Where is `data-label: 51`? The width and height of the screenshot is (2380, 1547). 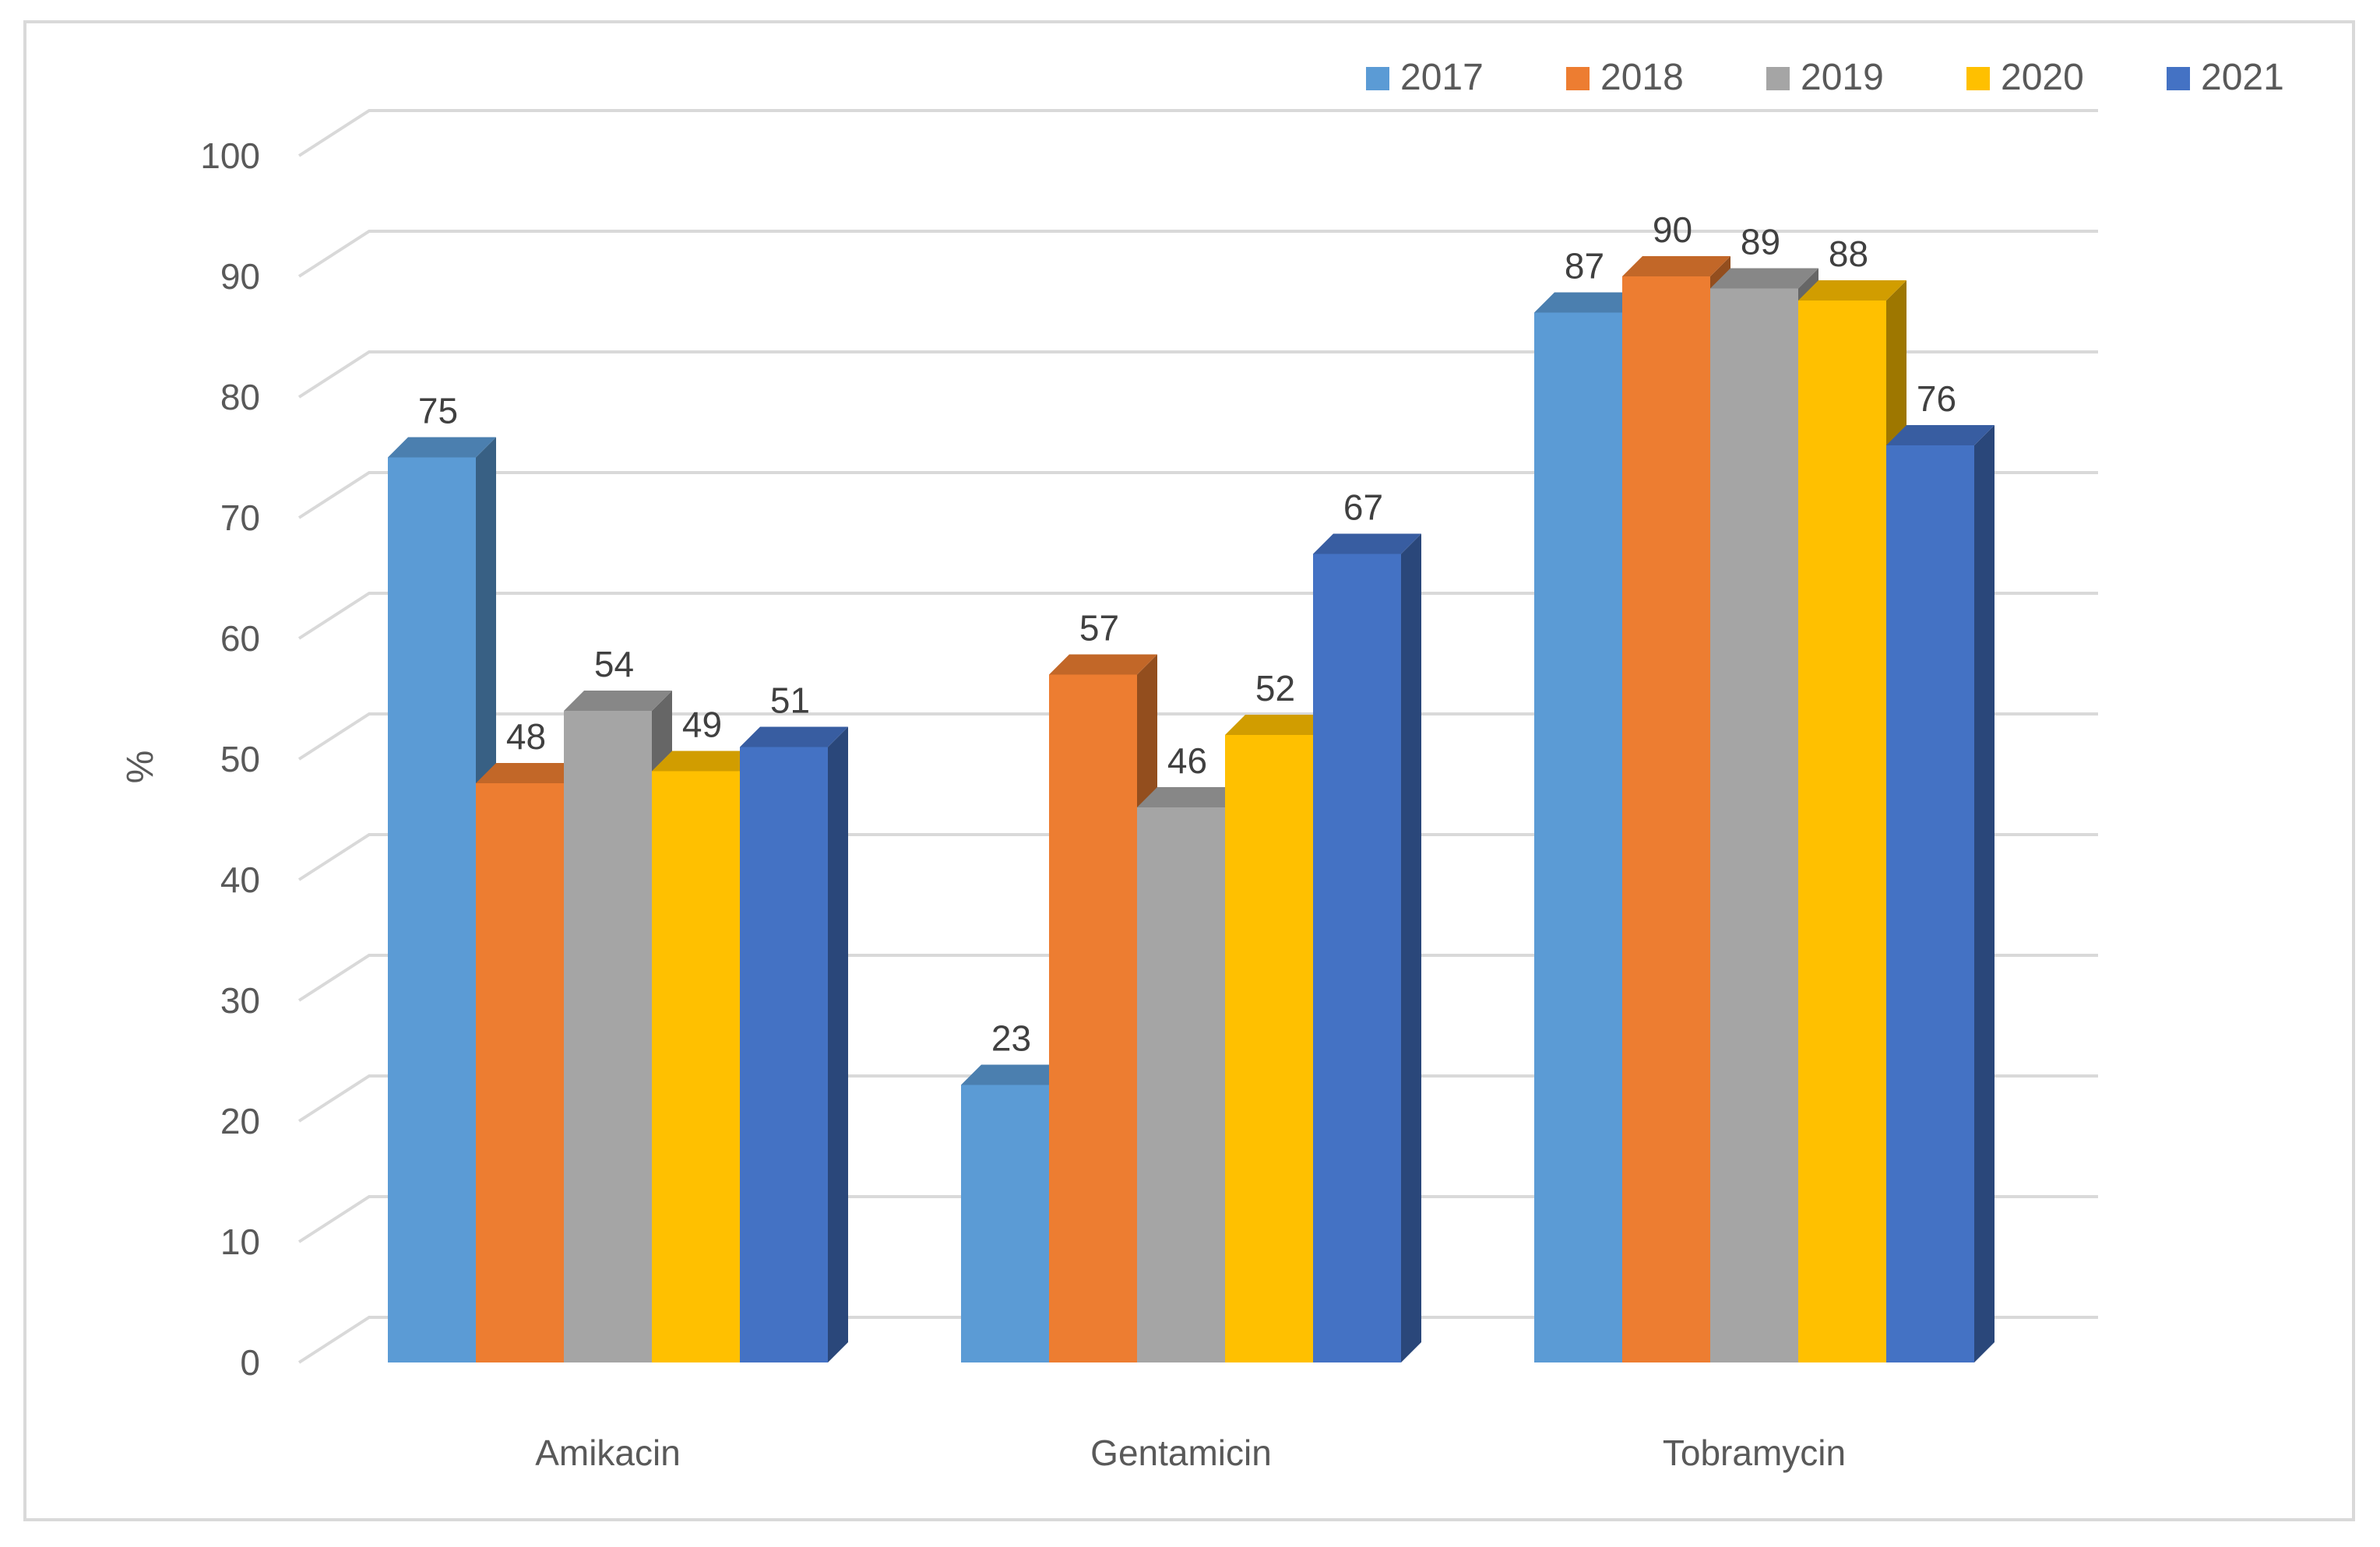 data-label: 51 is located at coordinates (790, 700).